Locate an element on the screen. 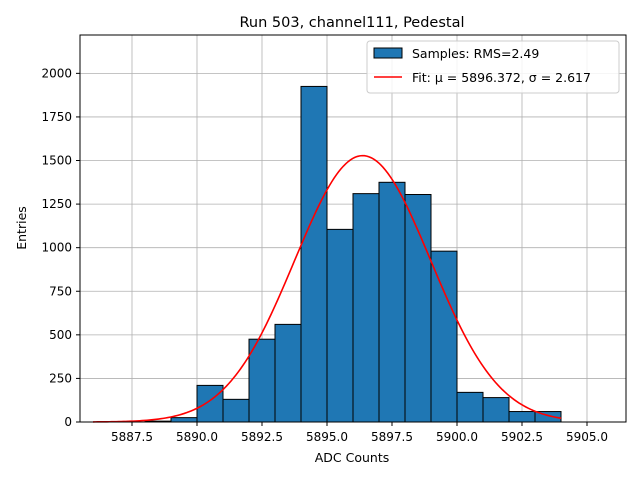 This screenshot has width=640, height=480. y-tick-label: 1750 is located at coordinates (56, 117).